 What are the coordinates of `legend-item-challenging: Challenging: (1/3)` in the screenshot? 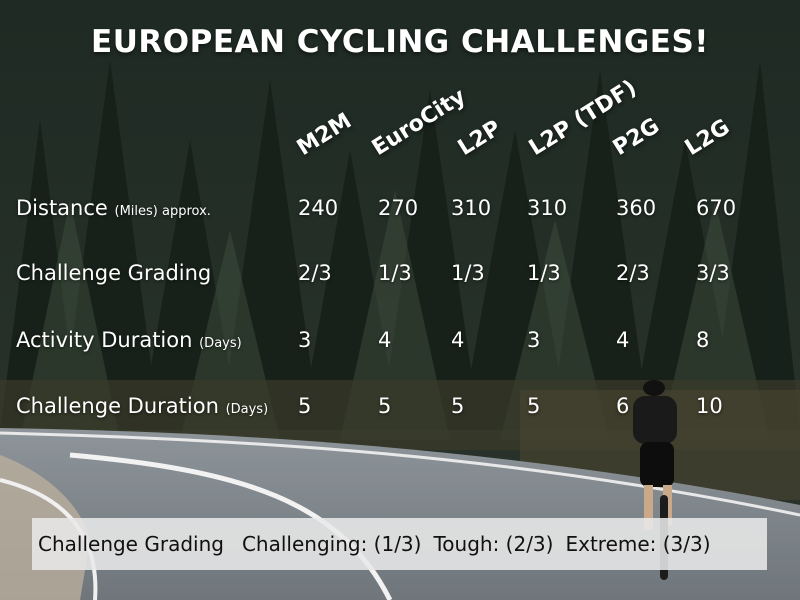 It's located at (331, 544).